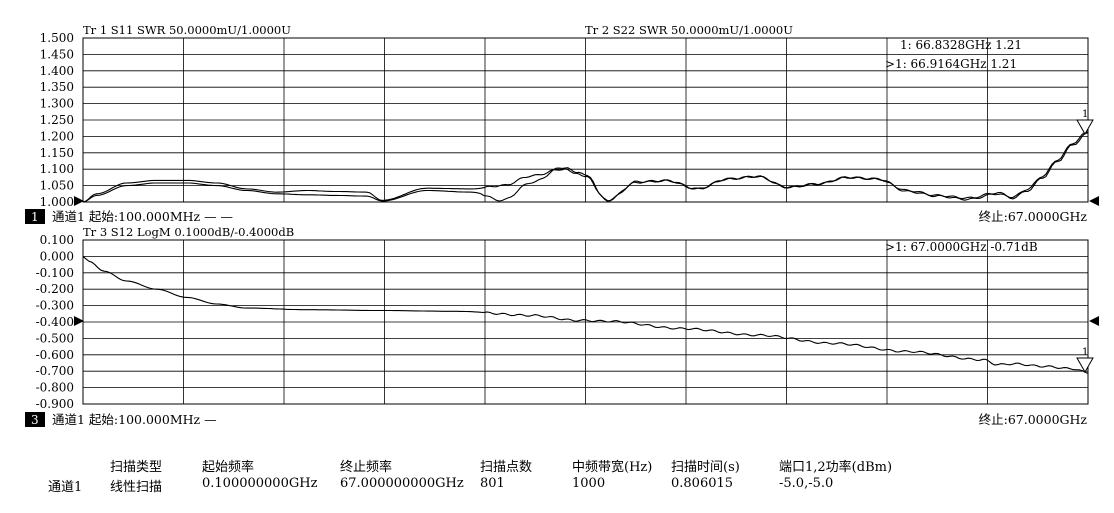 The height and width of the screenshot is (513, 1114). What do you see at coordinates (79, 321) in the screenshot?
I see `bottom-left-reference-arrow-icon` at bounding box center [79, 321].